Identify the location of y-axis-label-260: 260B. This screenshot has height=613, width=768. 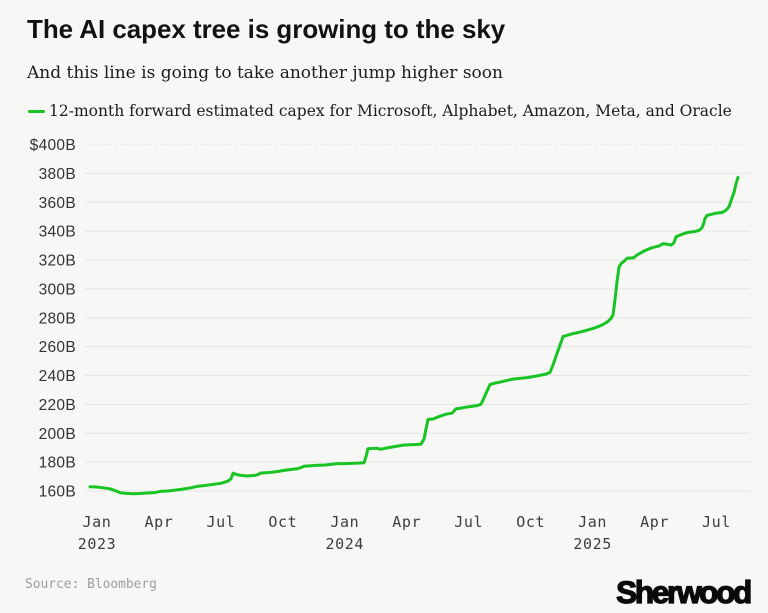
(57, 347).